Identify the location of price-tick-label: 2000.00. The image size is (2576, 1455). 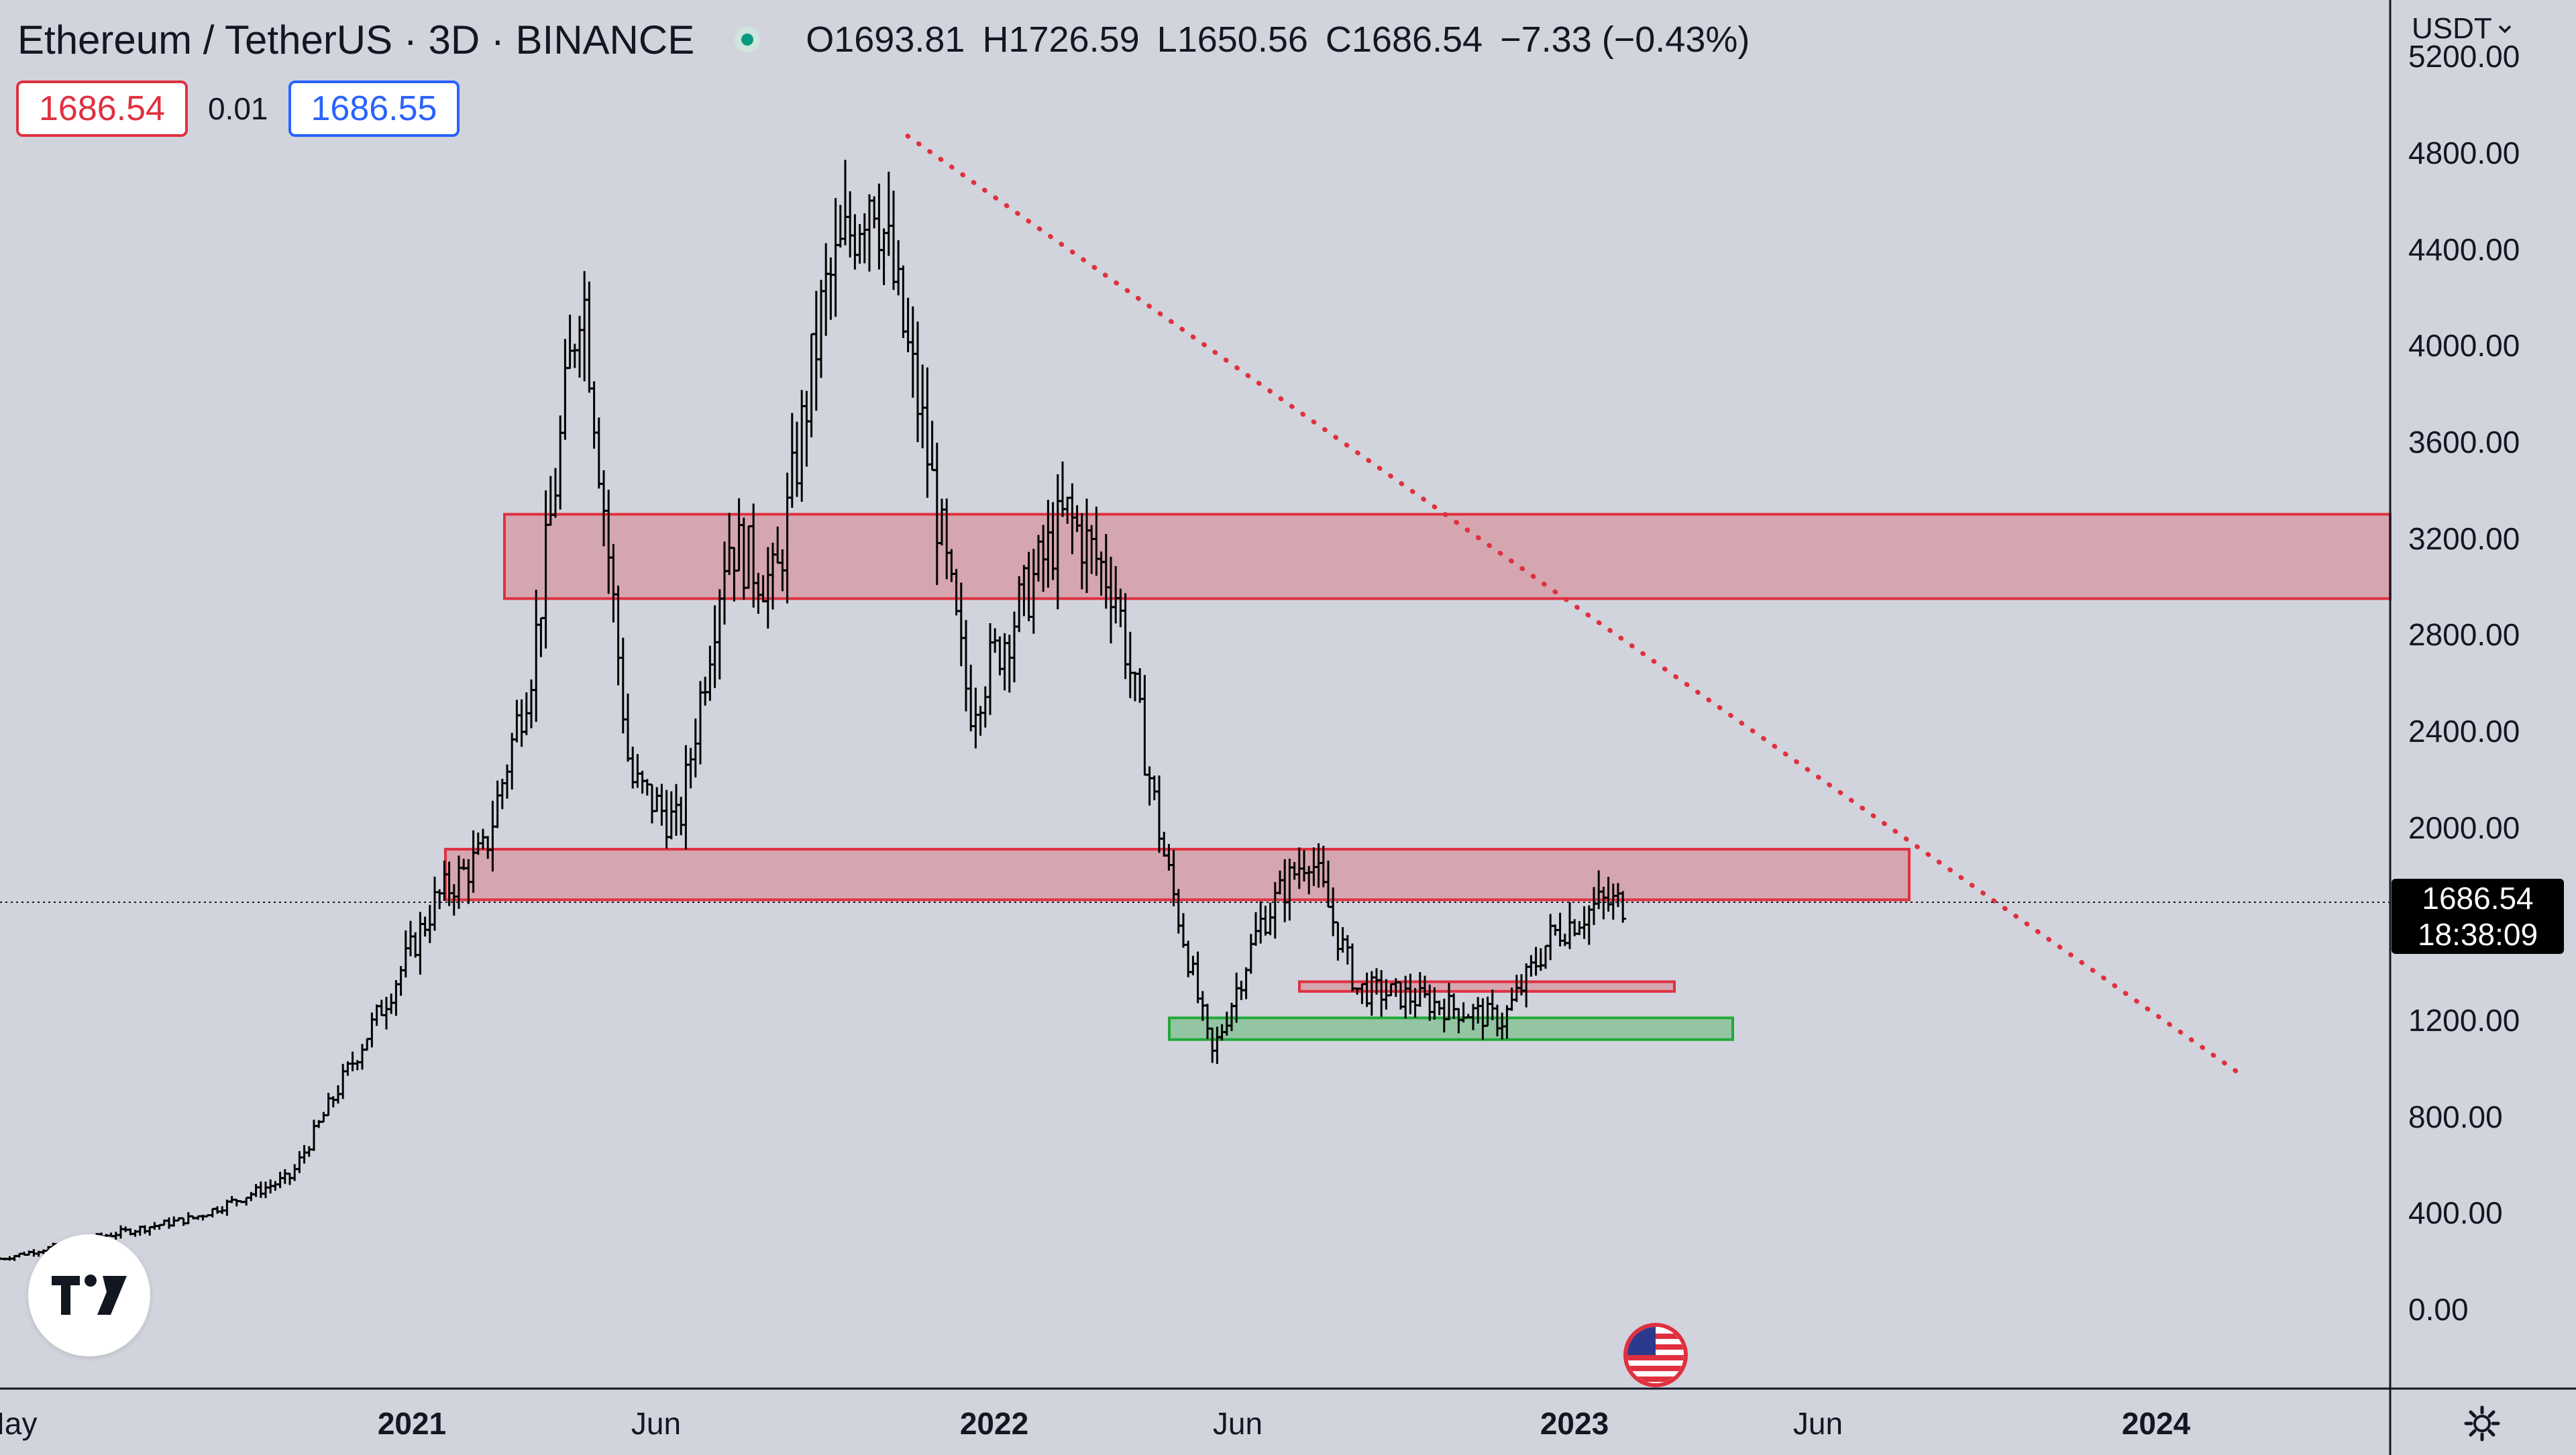
(2464, 827).